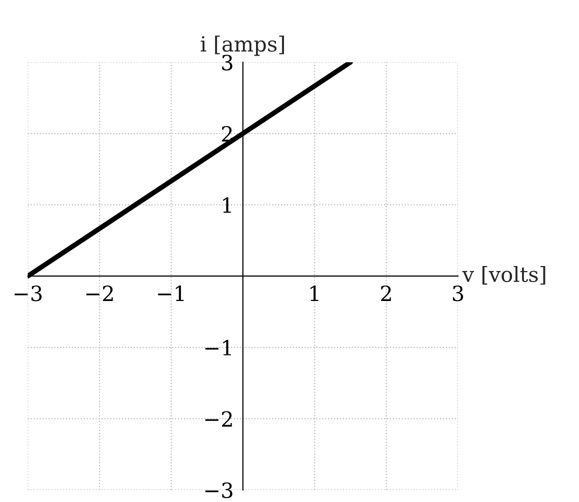 The height and width of the screenshot is (502, 579). I want to click on y-tick-label: 3, so click(227, 62).